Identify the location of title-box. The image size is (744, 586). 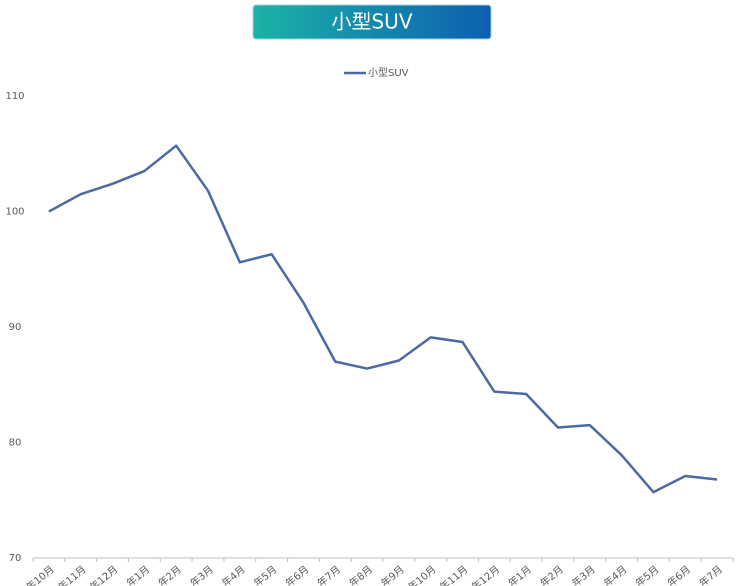
(372, 22).